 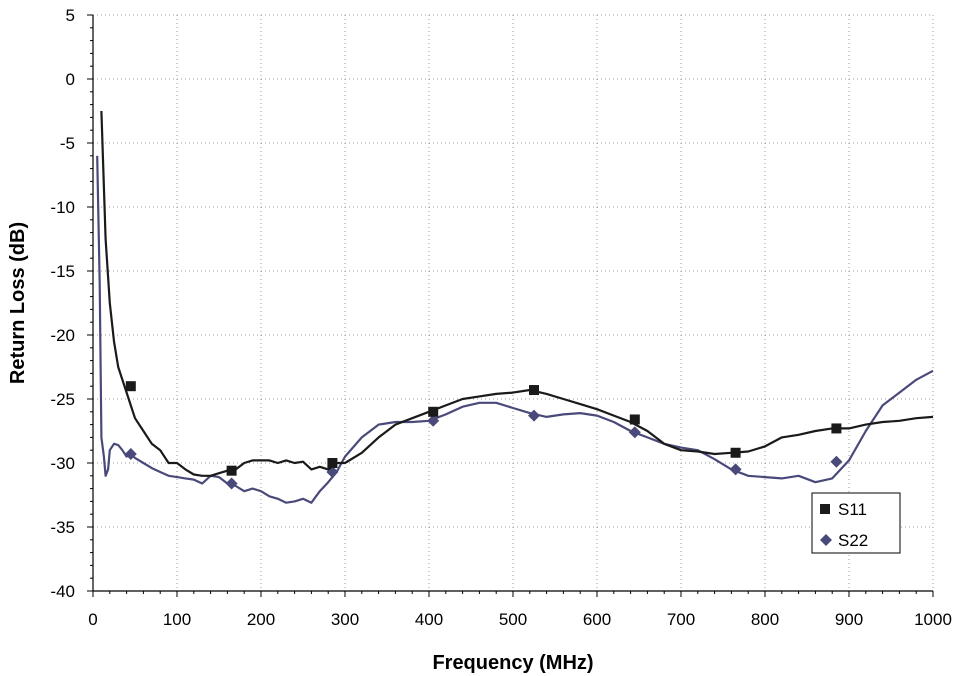 I want to click on legend-marker-s11, so click(x=825, y=509).